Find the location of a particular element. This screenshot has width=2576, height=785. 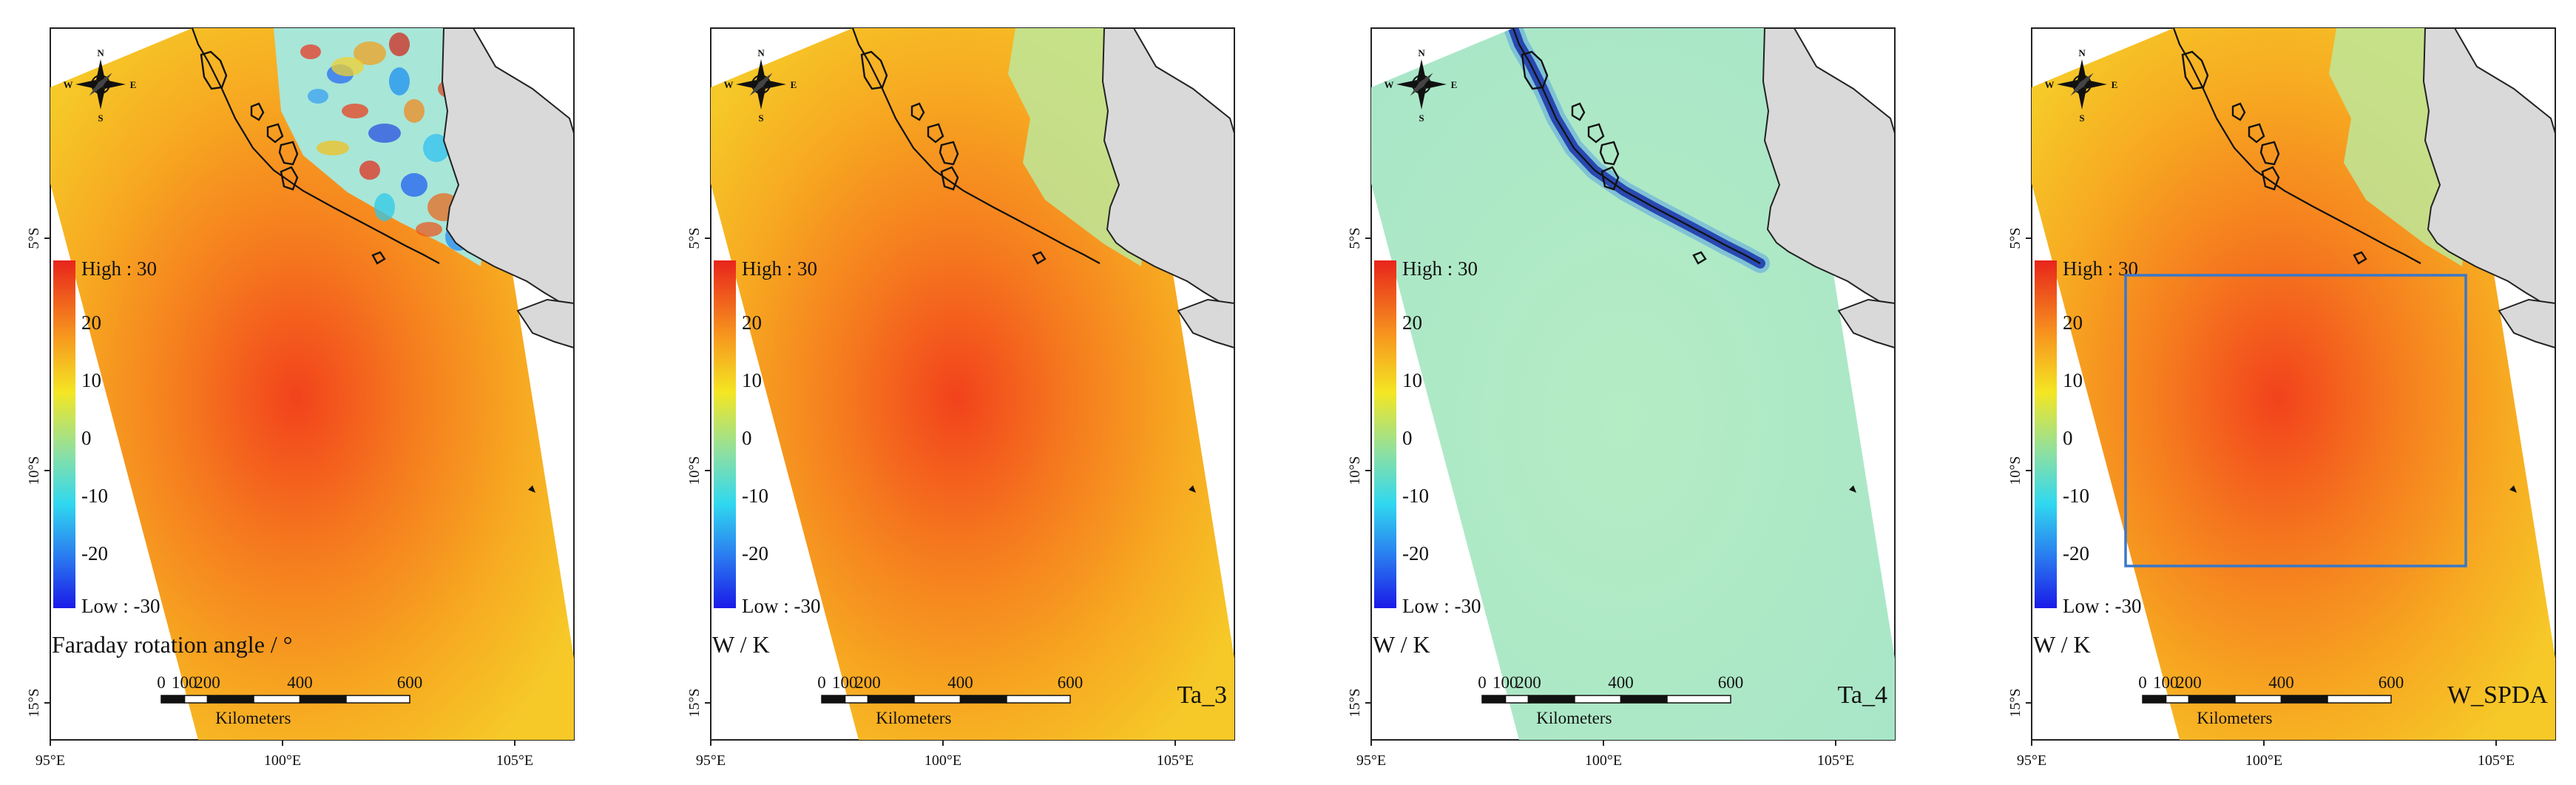

compass-n-label: N is located at coordinates (100, 52).